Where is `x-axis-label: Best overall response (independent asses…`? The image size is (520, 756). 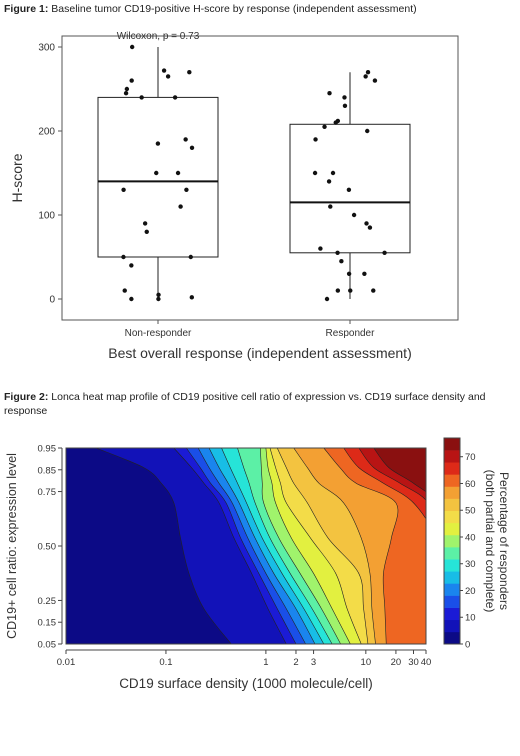
x-axis-label: Best overall response (independent asses… is located at coordinates (260, 353).